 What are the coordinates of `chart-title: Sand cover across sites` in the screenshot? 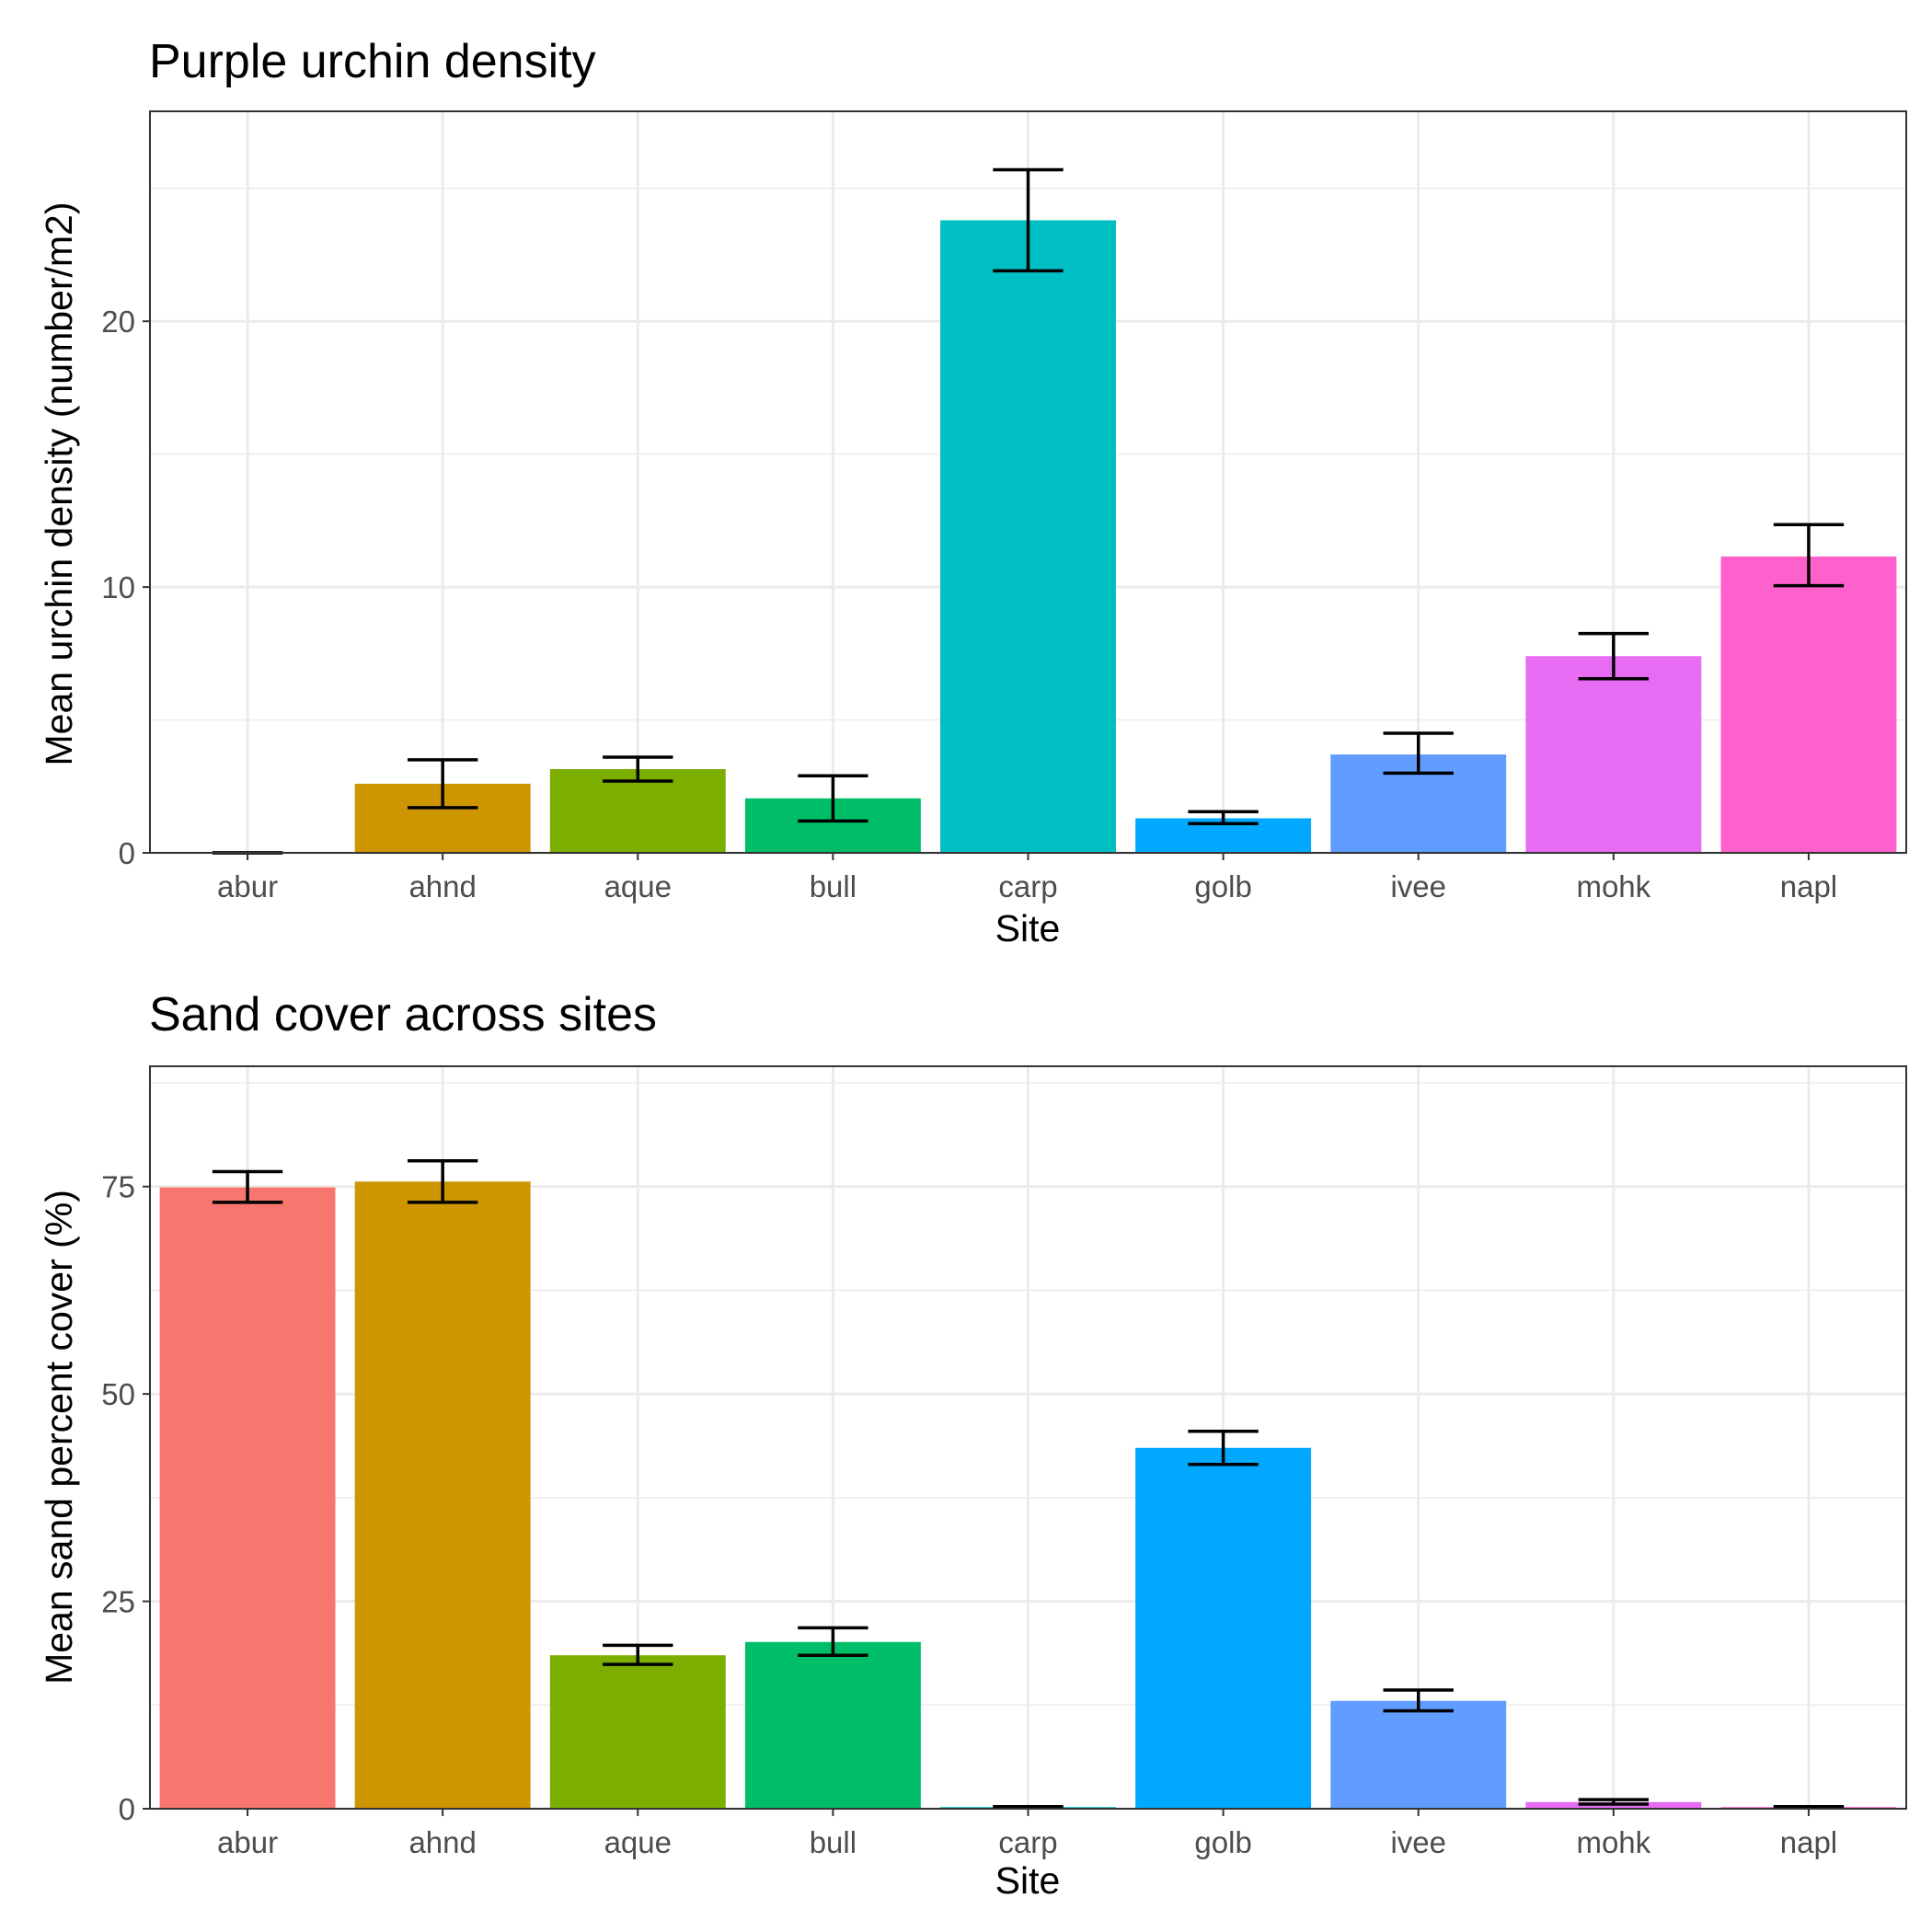 It's located at (403, 1014).